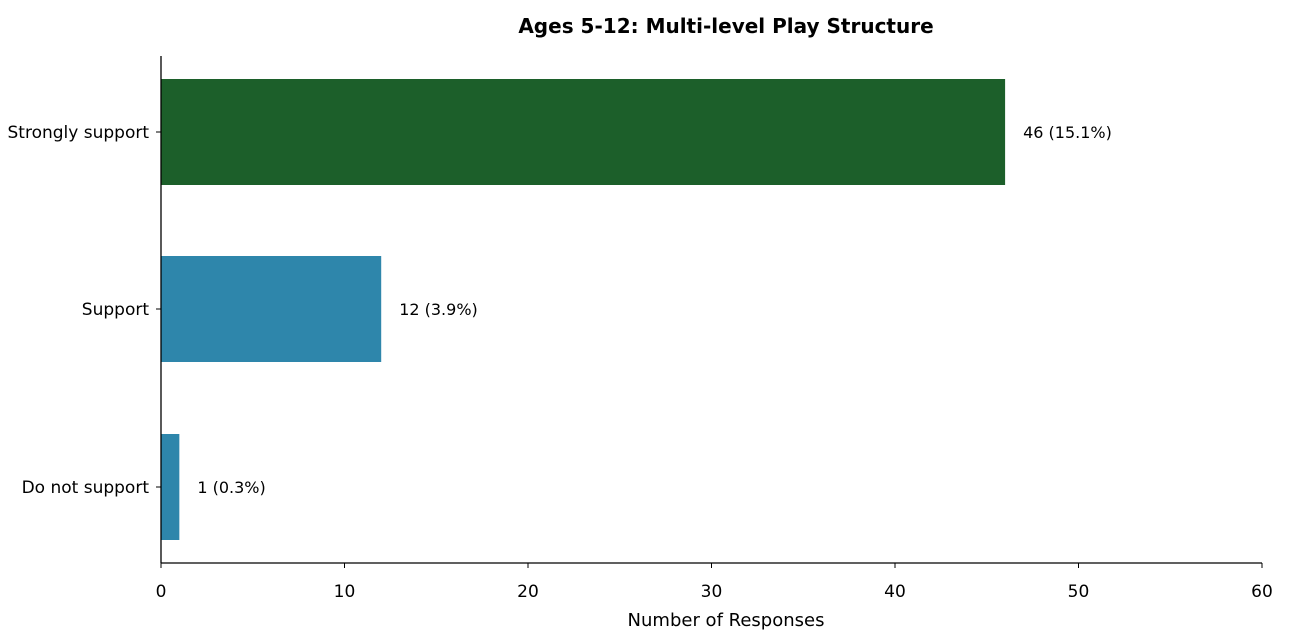 This screenshot has height=636, width=1291. Describe the element at coordinates (1262, 592) in the screenshot. I see `x-tick-label: 60` at that location.